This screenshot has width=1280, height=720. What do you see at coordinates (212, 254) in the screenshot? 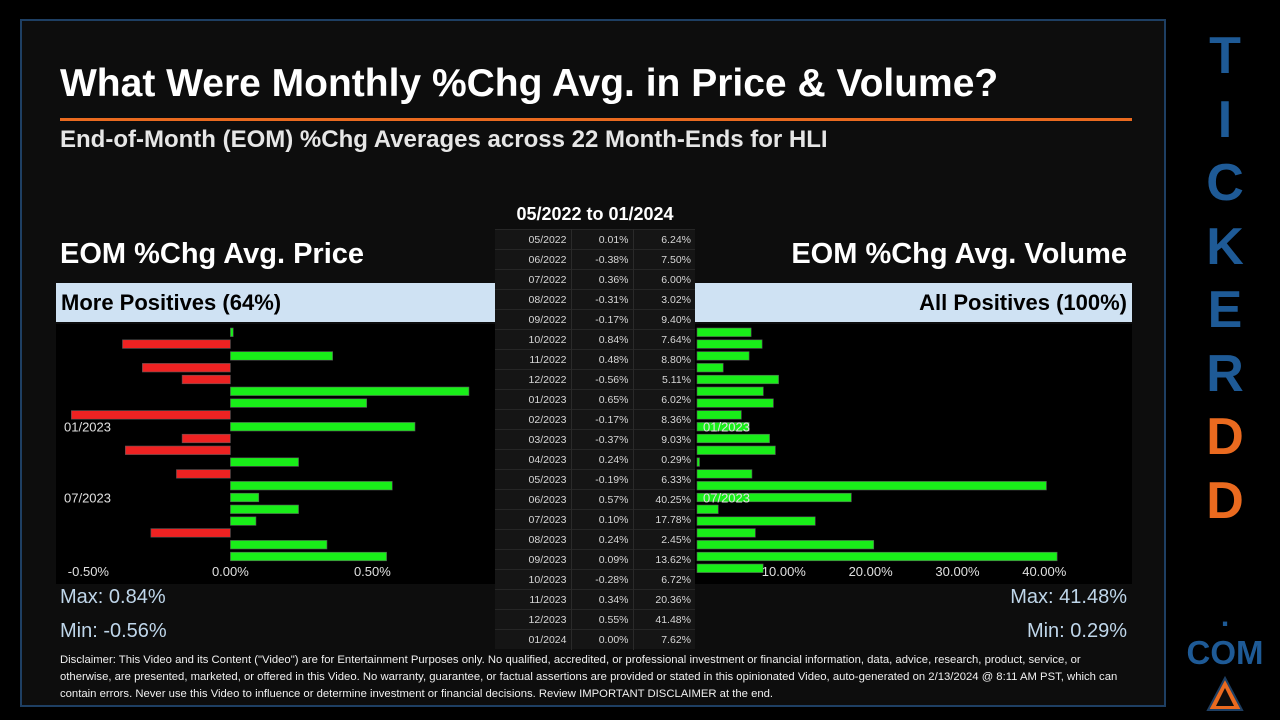
I see `price-panel-title: EOM %Chg Avg. Price` at bounding box center [212, 254].